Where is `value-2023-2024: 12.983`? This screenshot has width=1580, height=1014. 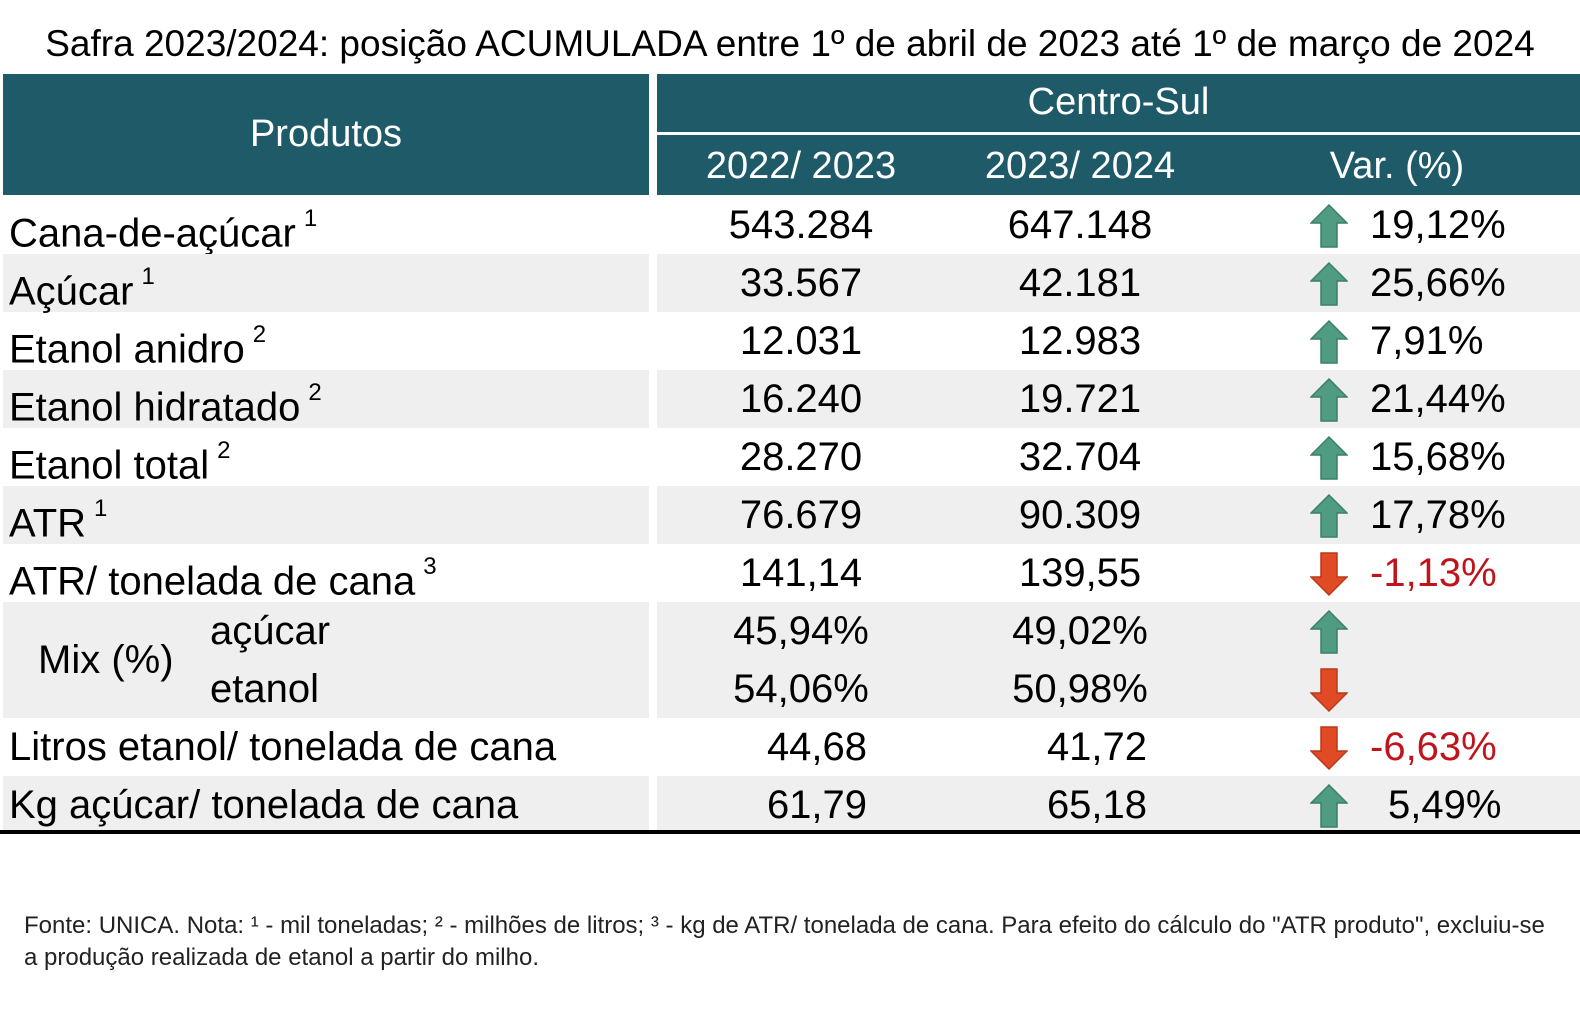
value-2023-2024: 12.983 is located at coordinates (1080, 341).